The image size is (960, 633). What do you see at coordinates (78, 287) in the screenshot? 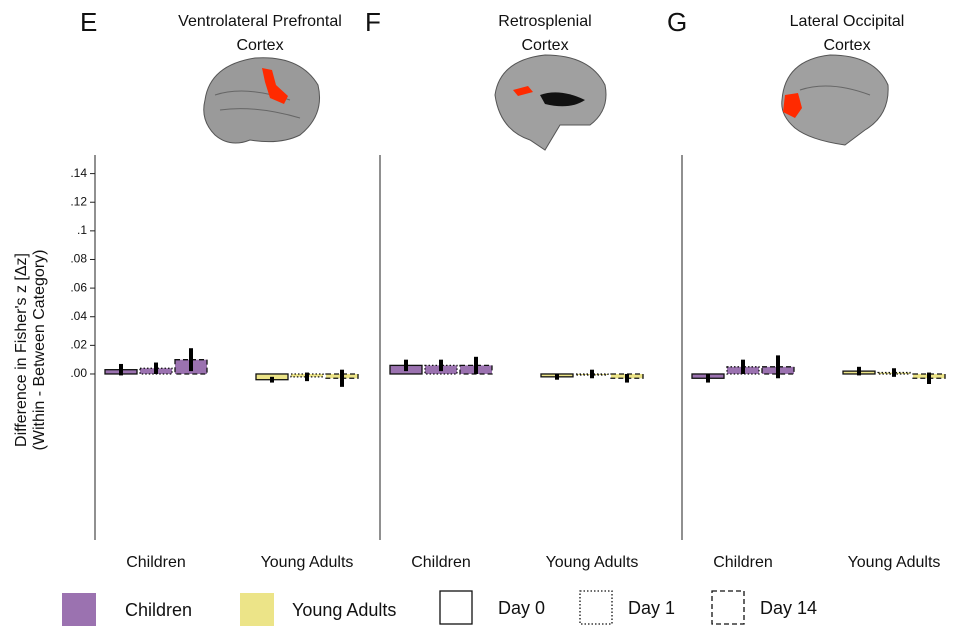
I see `y-tick-label: .06` at bounding box center [78, 287].